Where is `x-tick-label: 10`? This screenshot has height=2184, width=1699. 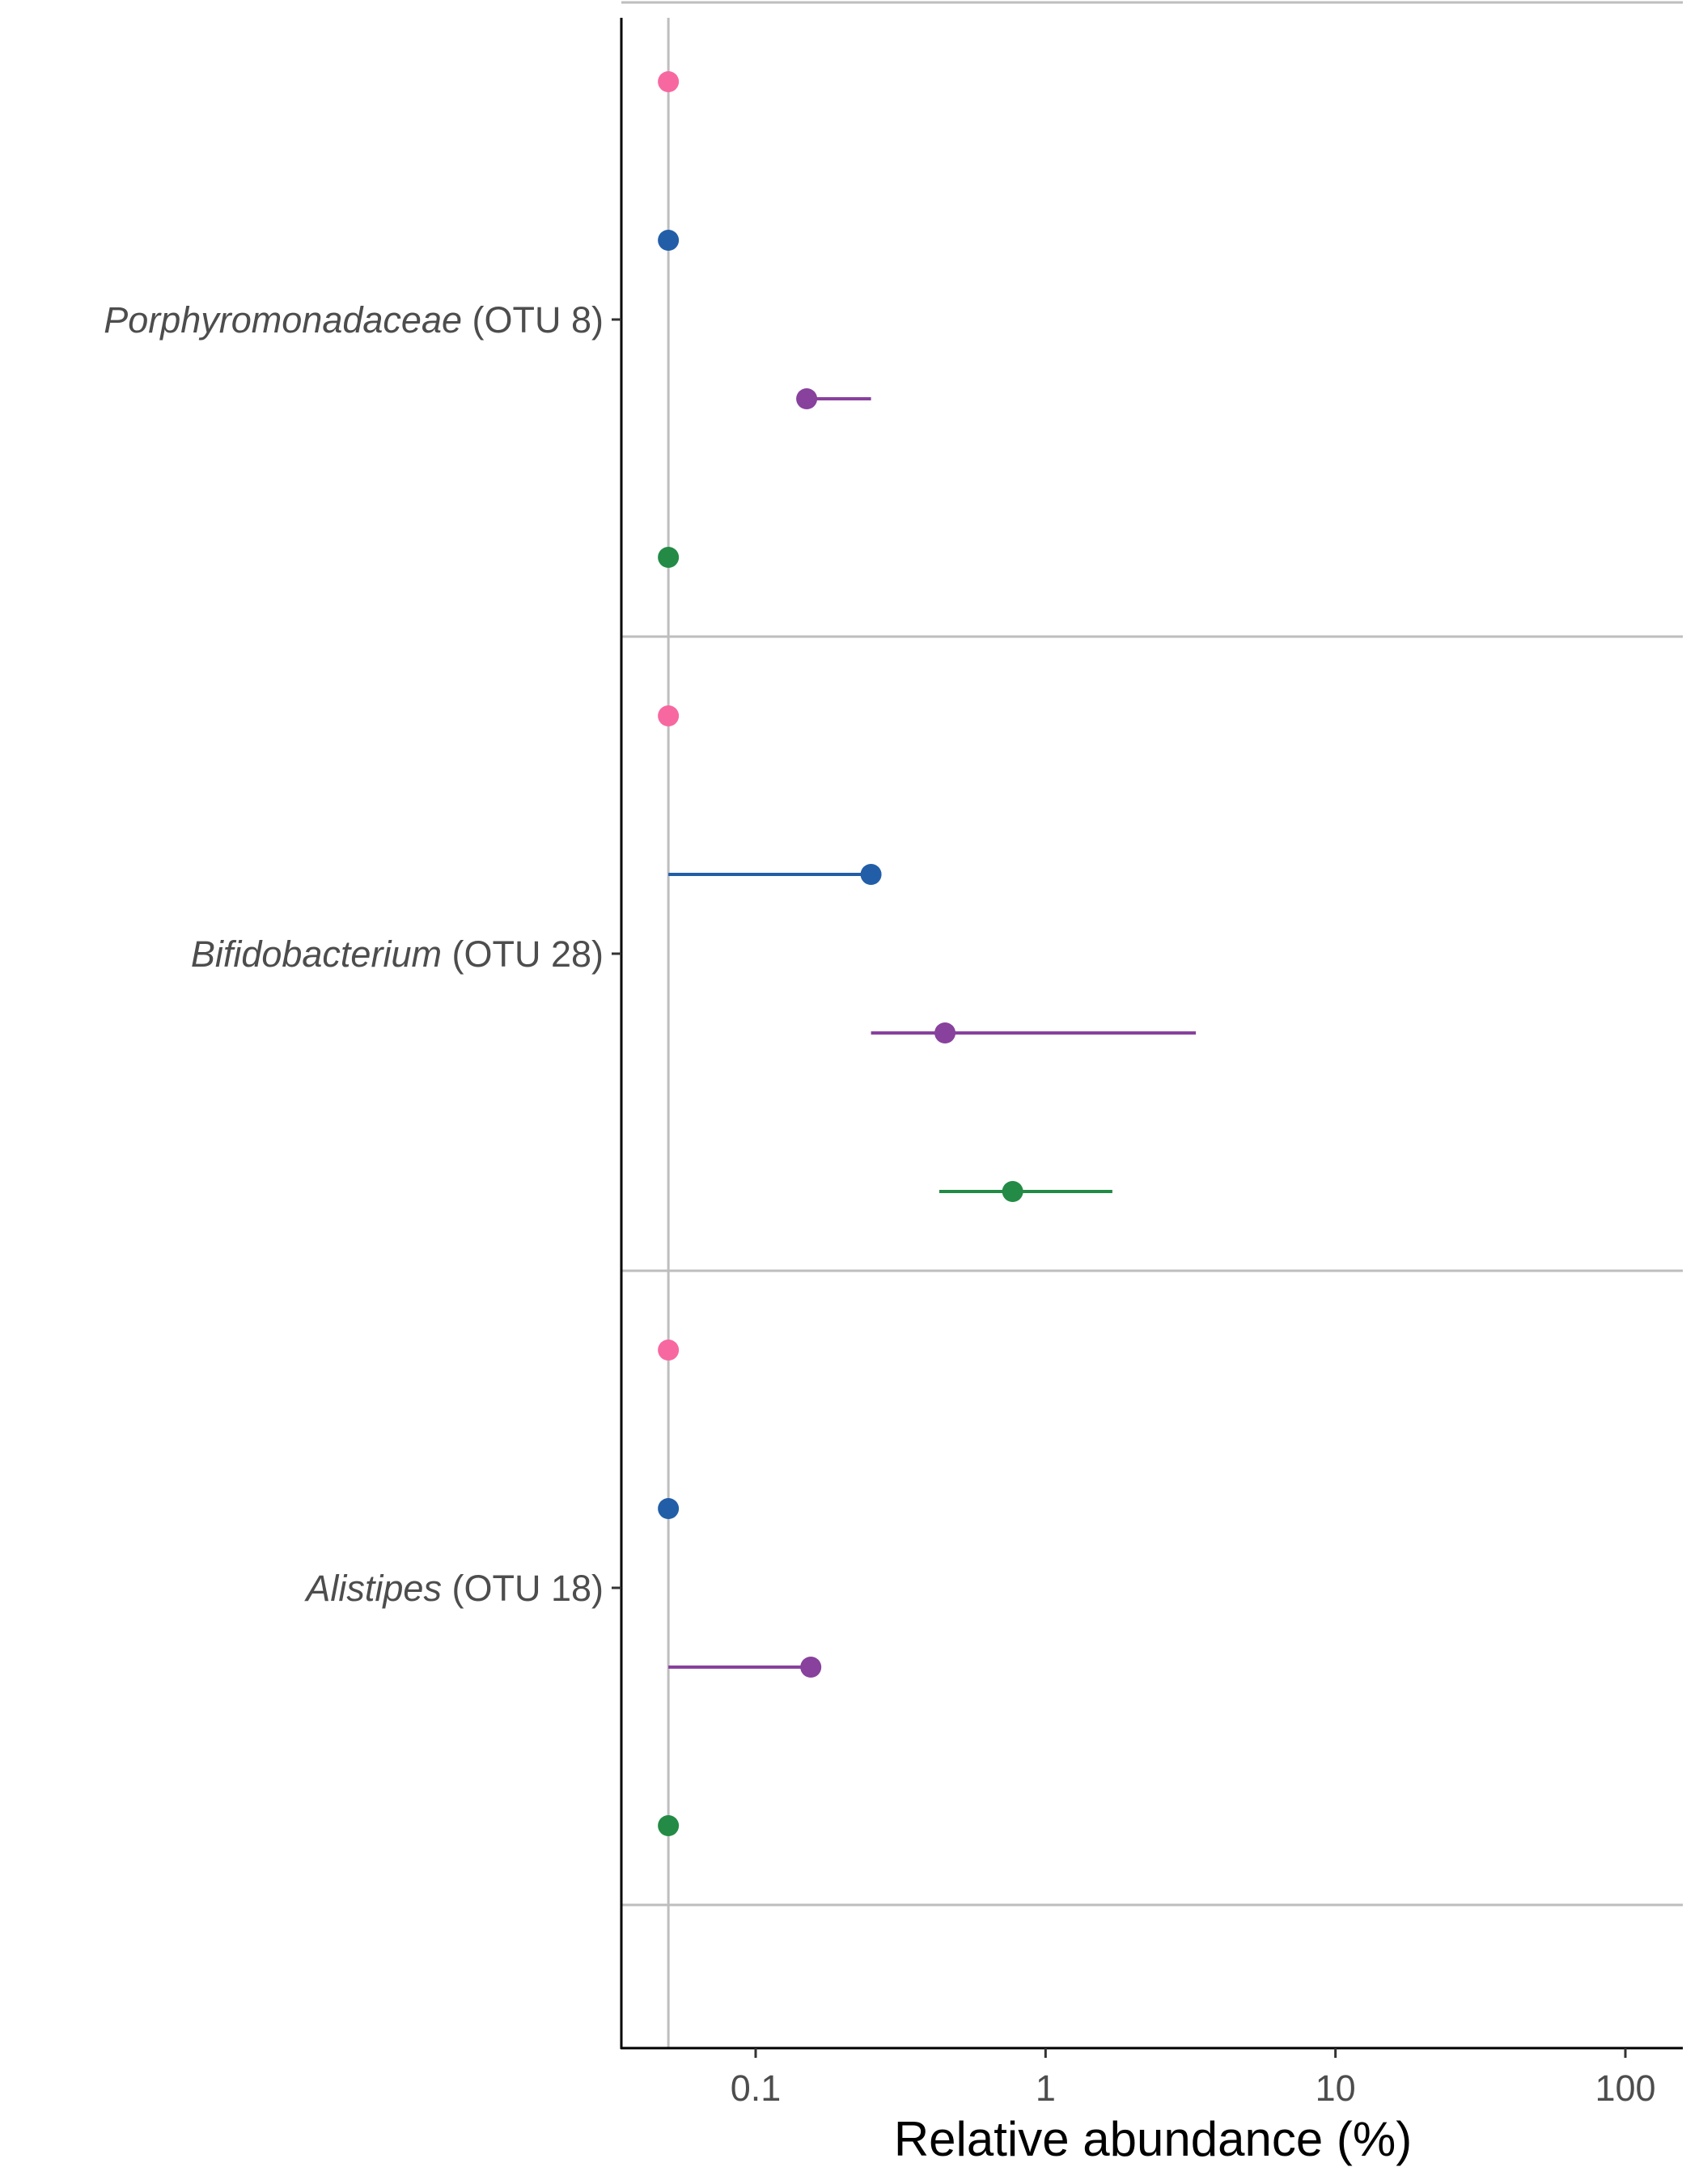 x-tick-label: 10 is located at coordinates (1336, 2088).